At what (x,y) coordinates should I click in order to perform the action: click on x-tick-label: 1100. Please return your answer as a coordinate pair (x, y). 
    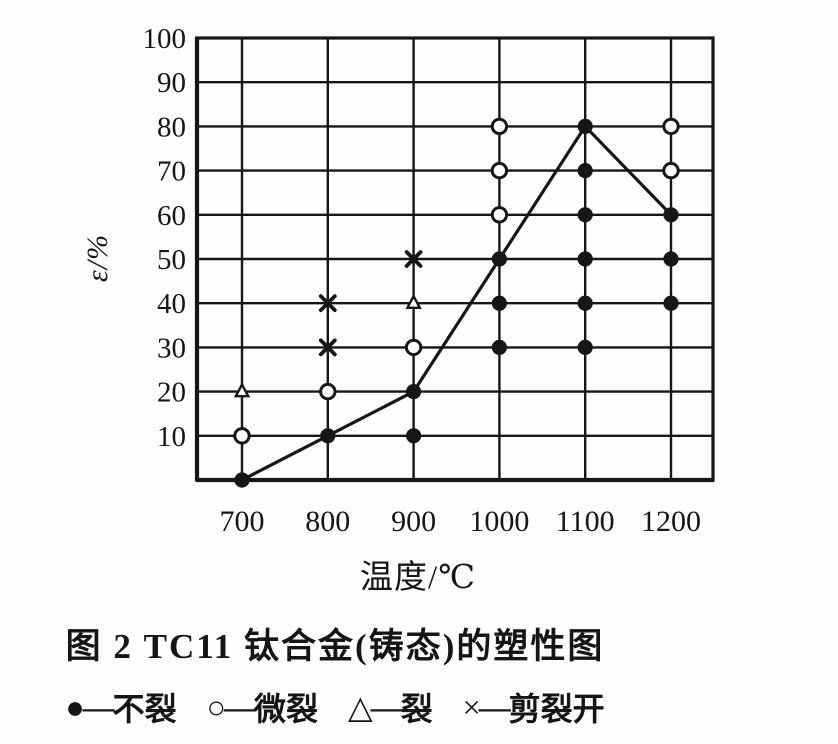
    Looking at the image, I should click on (585, 521).